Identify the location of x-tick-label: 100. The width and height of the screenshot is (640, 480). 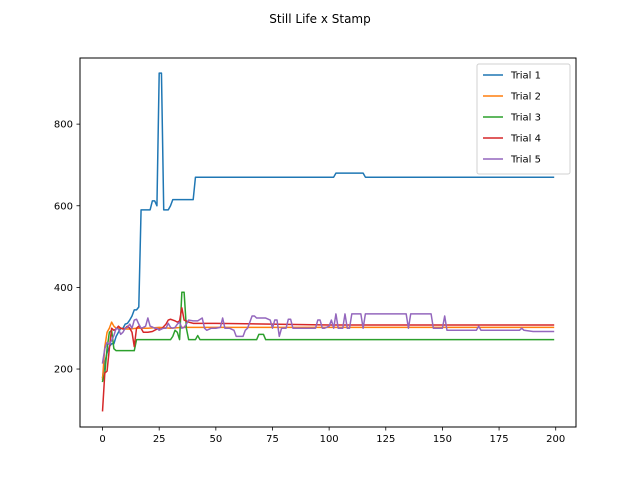
(329, 439).